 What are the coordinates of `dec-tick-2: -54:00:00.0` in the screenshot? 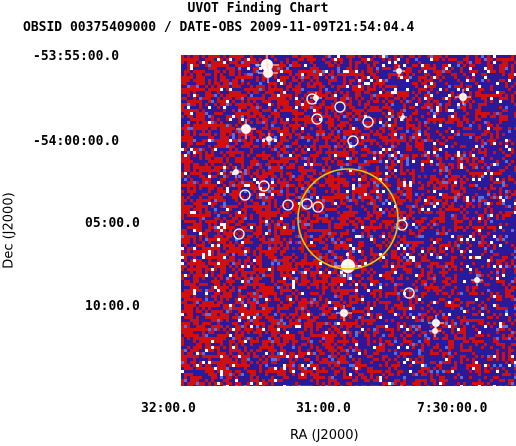 It's located at (76, 141).